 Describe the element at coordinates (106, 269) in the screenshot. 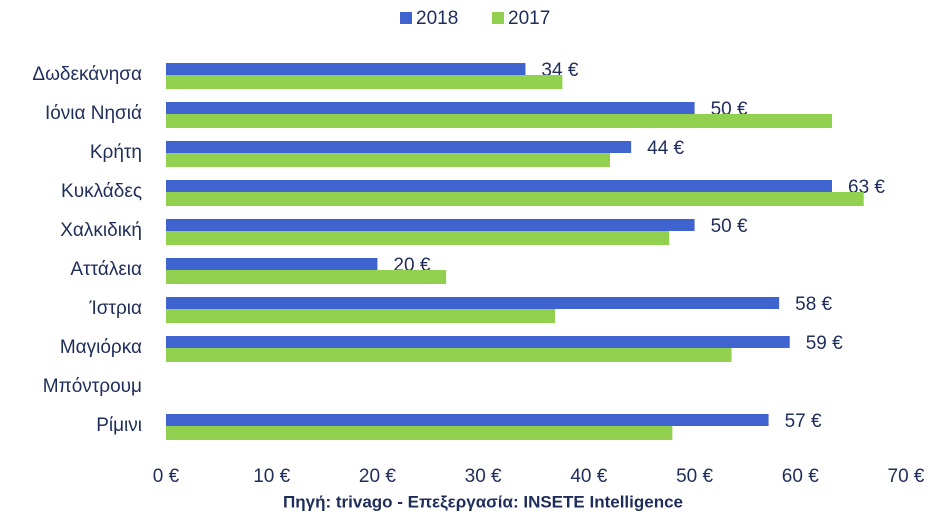

I see `y-tick-label: Αττάλεια` at that location.